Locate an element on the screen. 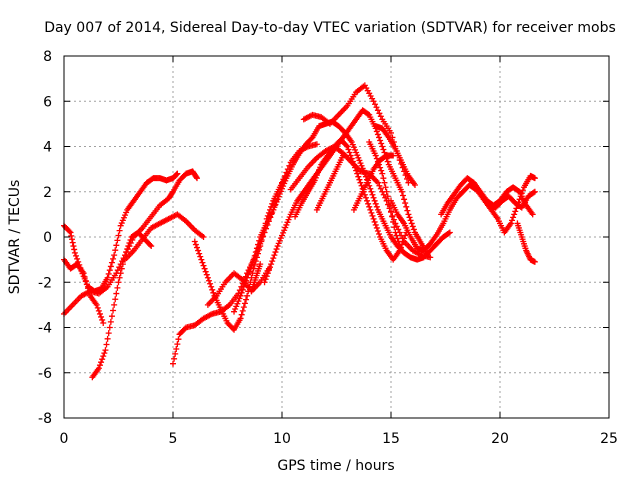 The height and width of the screenshot is (480, 640). y-tick-label: 4 is located at coordinates (47, 148).